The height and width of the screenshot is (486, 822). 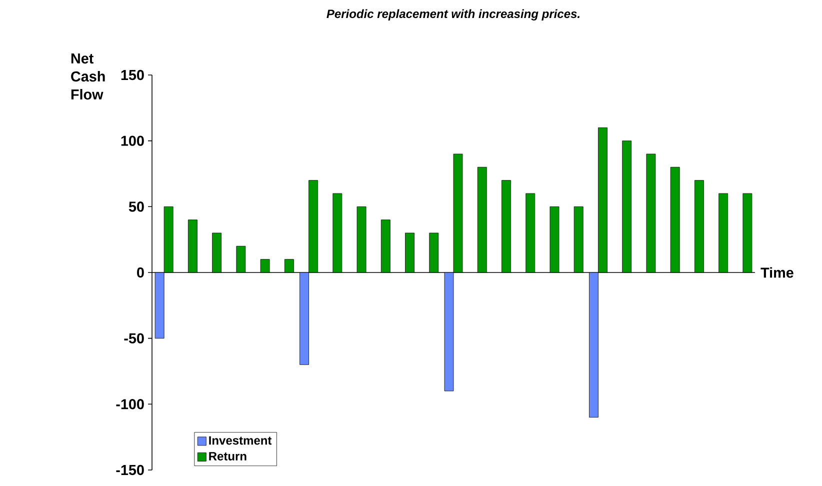 What do you see at coordinates (130, 470) in the screenshot?
I see `y-tick-label: -150` at bounding box center [130, 470].